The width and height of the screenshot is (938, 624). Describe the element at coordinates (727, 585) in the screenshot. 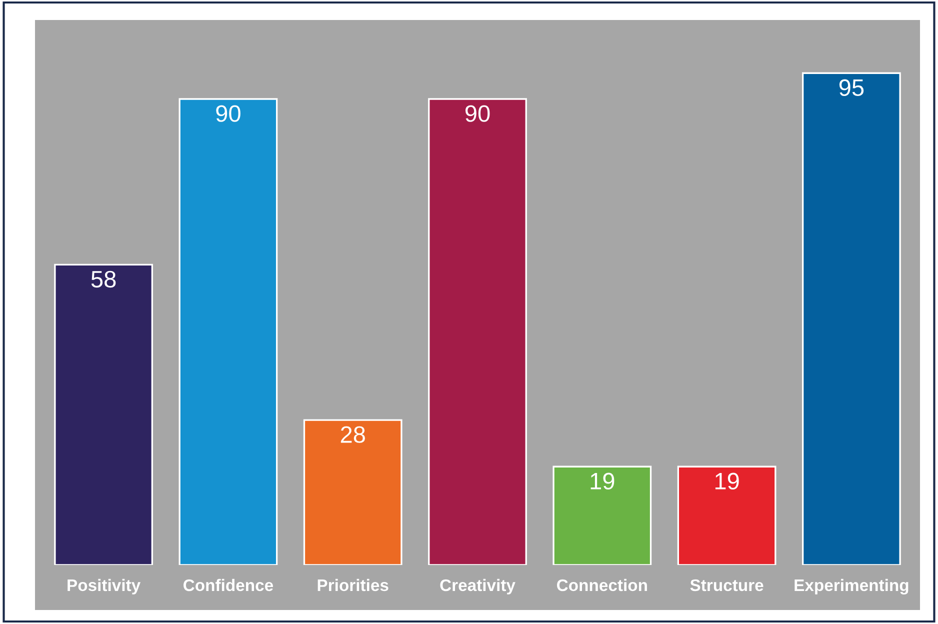

I see `x-tick-label: Structure` at that location.